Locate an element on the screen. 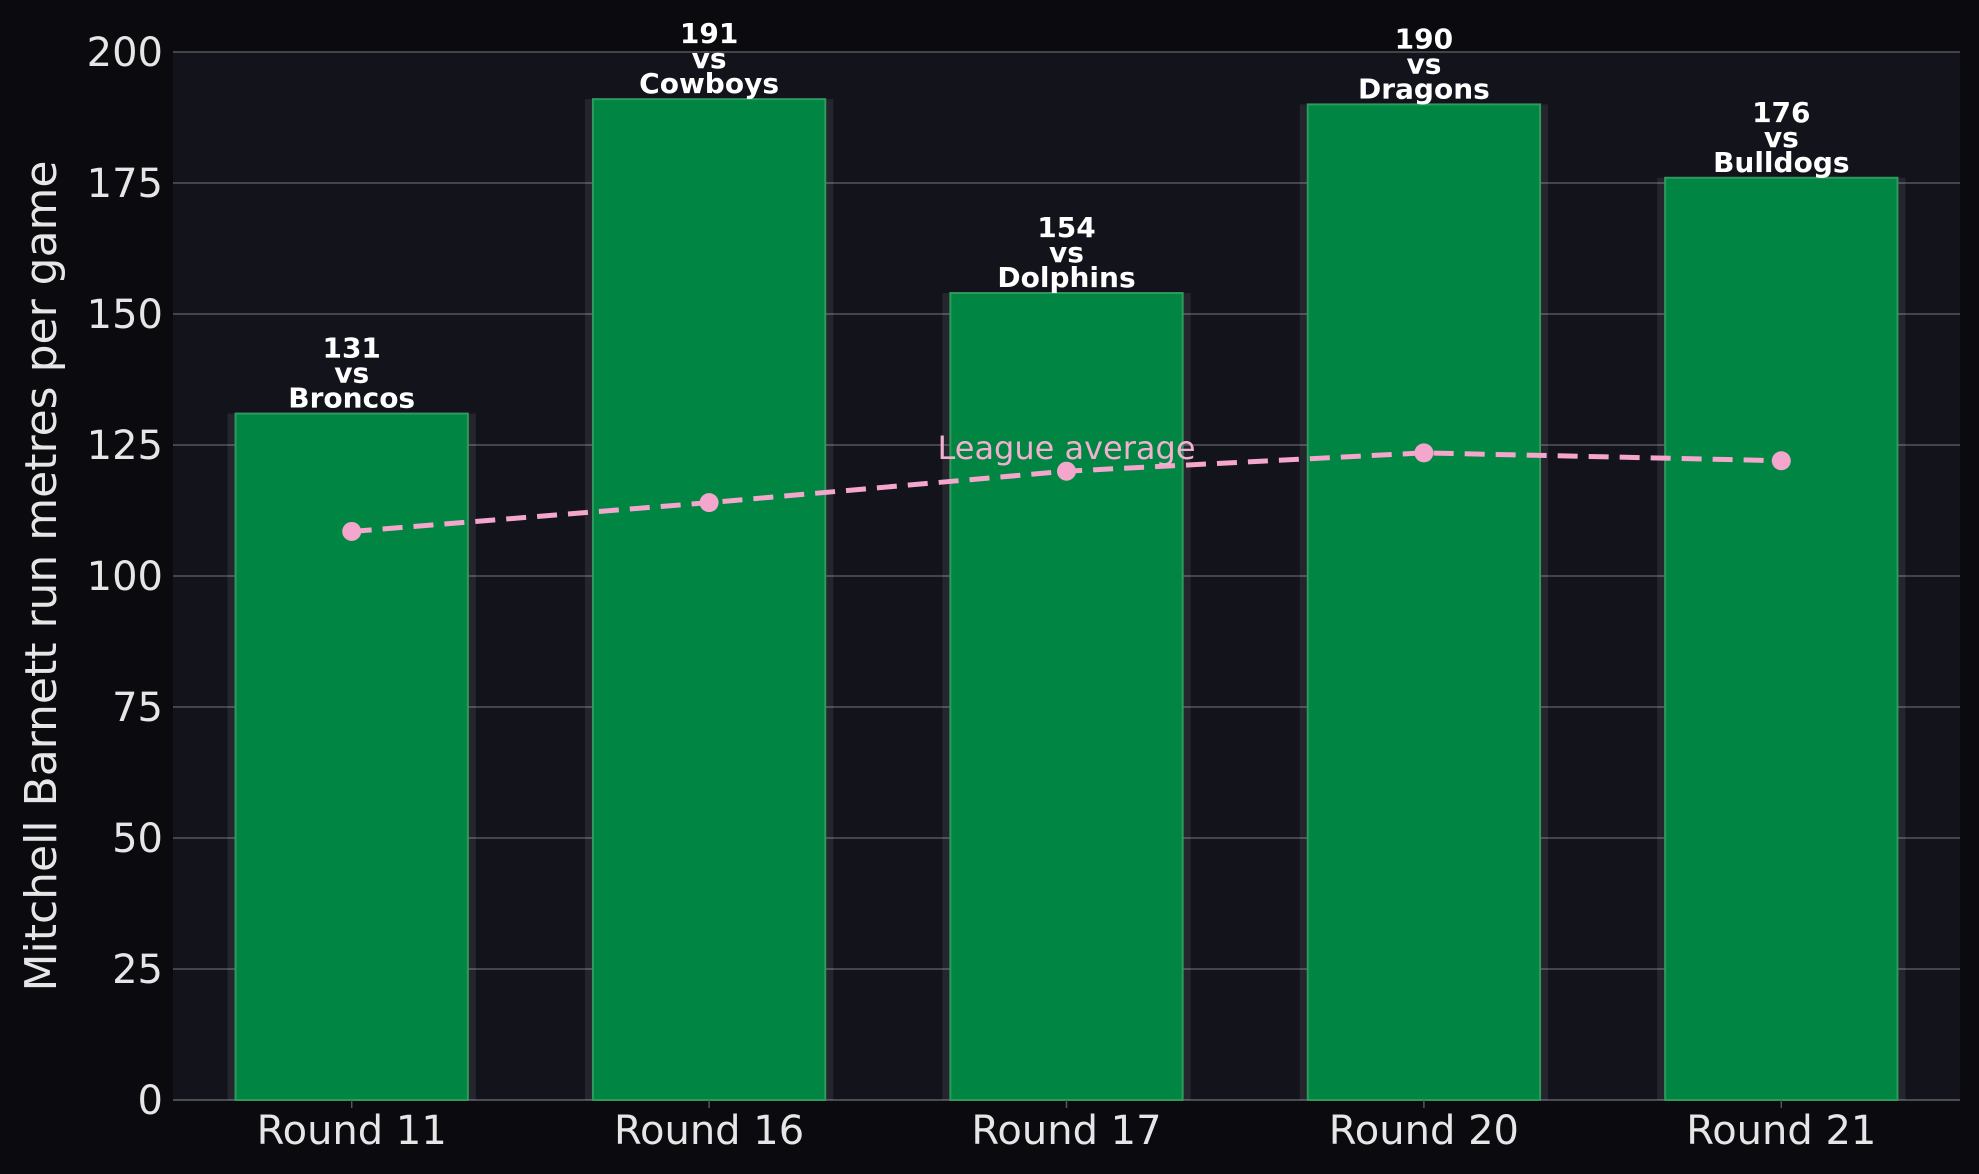 This screenshot has width=1979, height=1174. y-tick-label: 25 is located at coordinates (137, 970).